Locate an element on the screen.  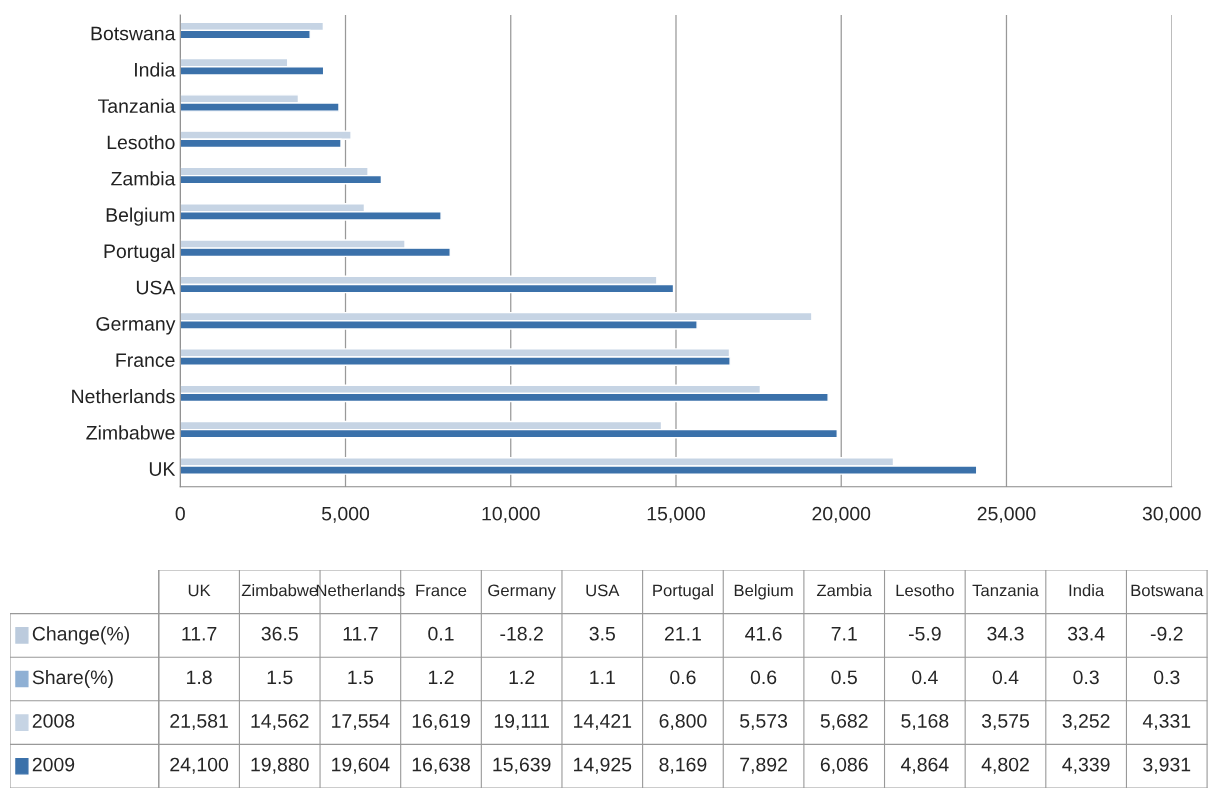
data-label: 7.1 is located at coordinates (844, 634).